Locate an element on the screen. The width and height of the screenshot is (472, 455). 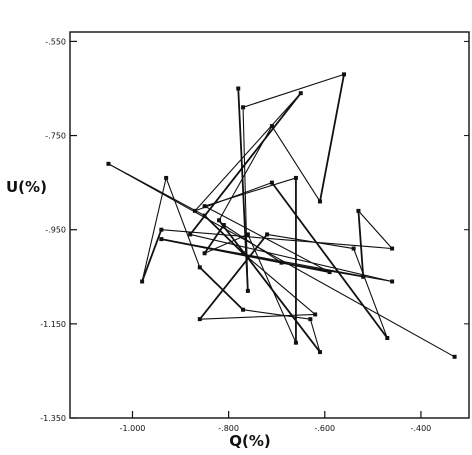
x-tick-label: -.400 is located at coordinates (421, 428).